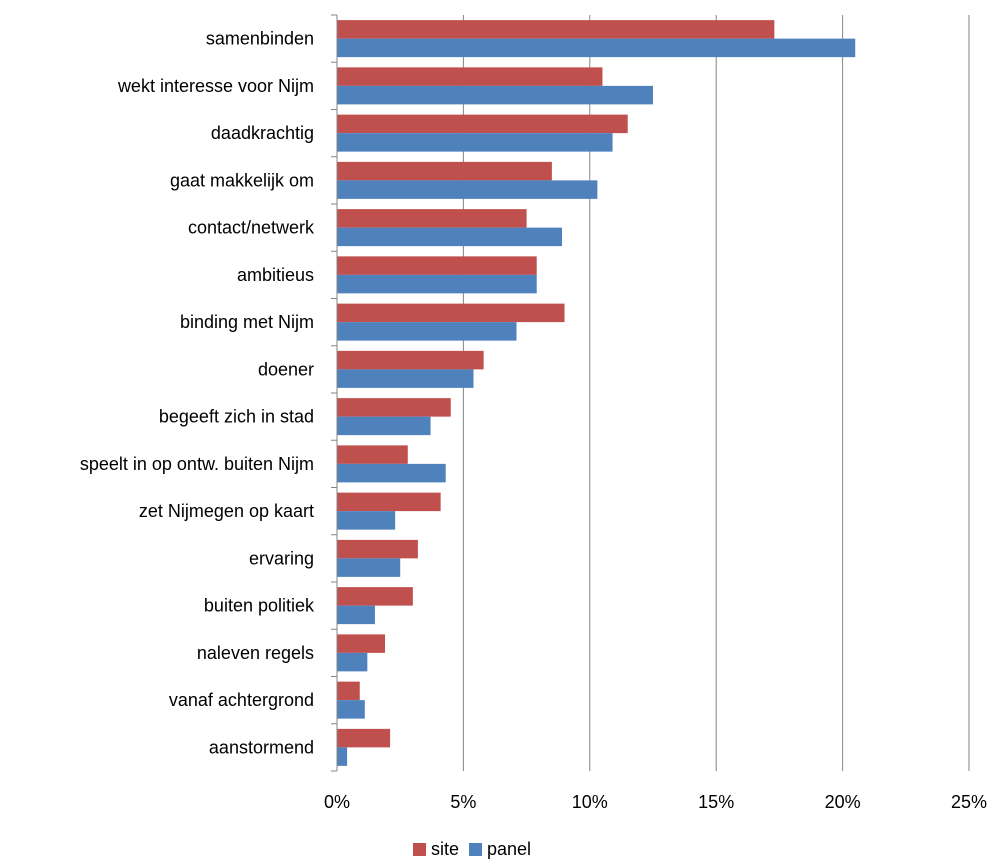 Image resolution: width=994 pixels, height=865 pixels. Describe the element at coordinates (716, 802) in the screenshot. I see `x-tick-label: 15%` at that location.